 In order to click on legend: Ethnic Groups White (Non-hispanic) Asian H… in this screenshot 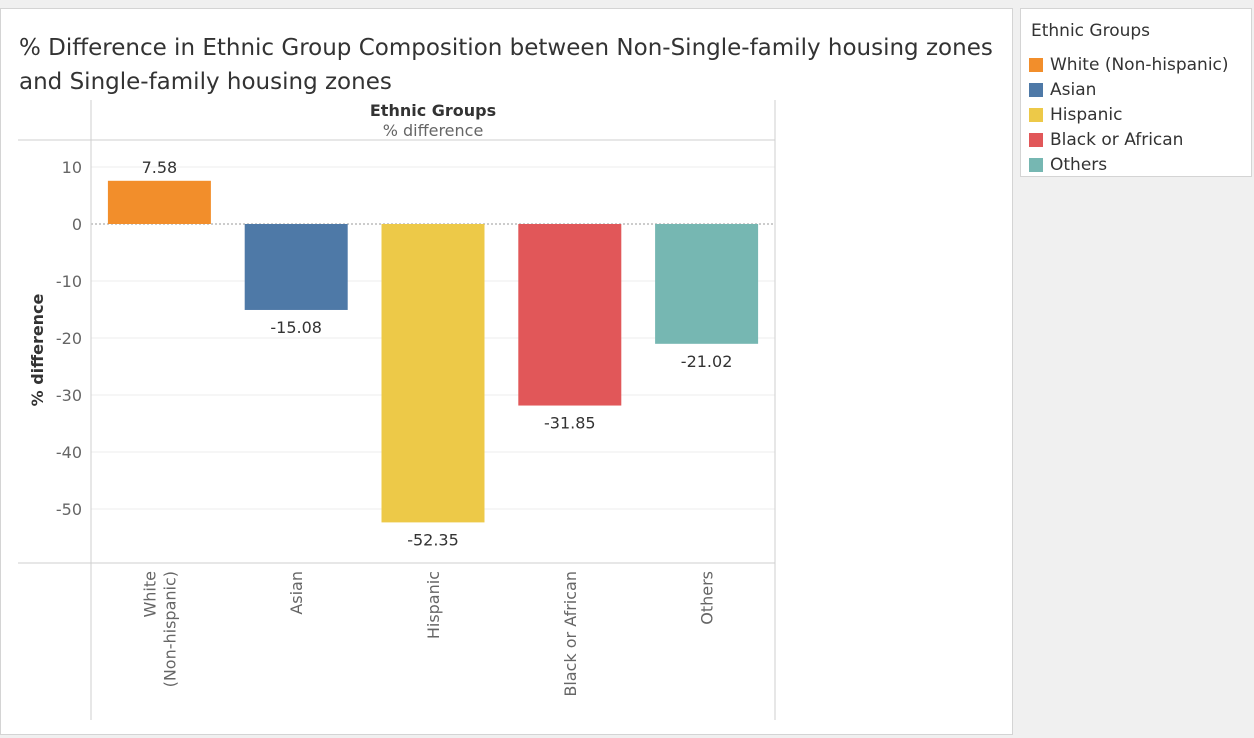, I will do `click(1136, 92)`.